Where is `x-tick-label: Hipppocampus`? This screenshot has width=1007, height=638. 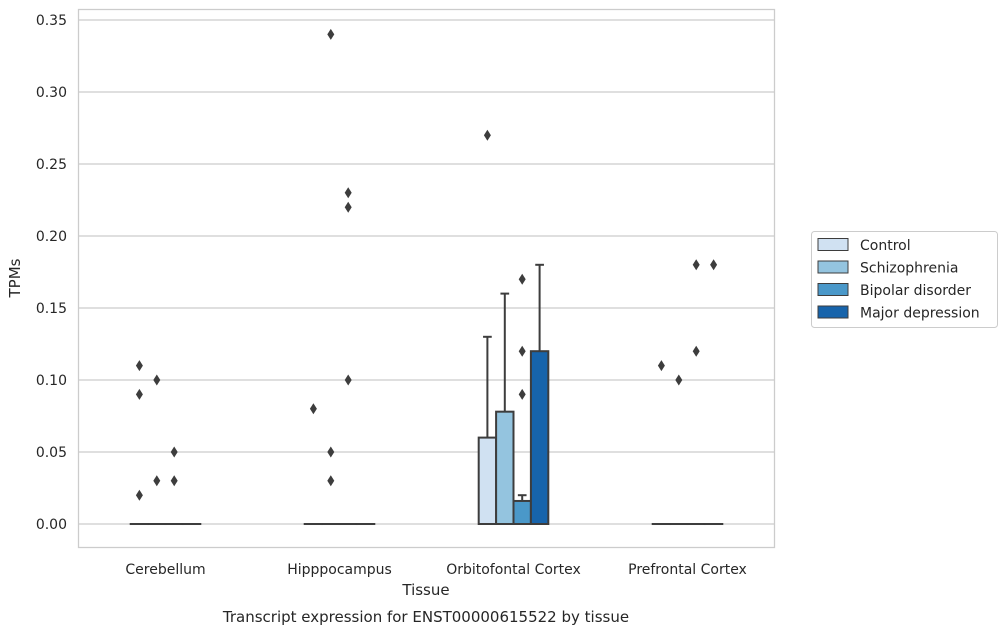 x-tick-label: Hipppocampus is located at coordinates (339, 570).